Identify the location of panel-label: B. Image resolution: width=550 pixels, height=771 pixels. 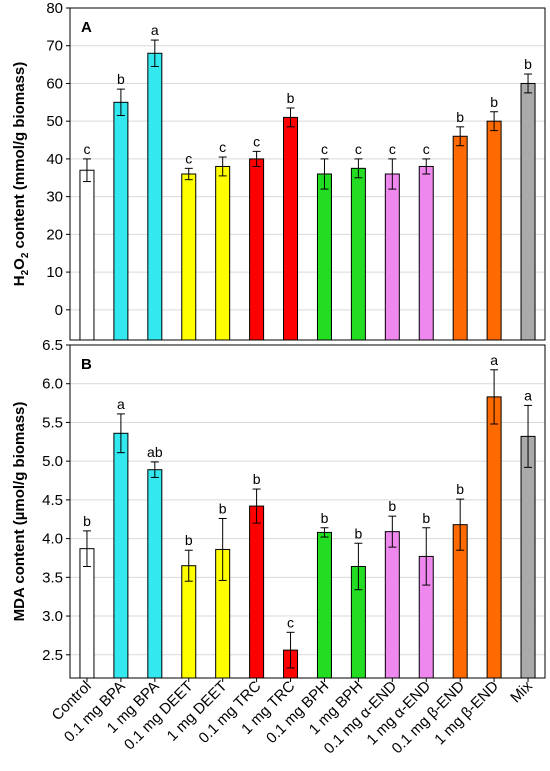
(86, 364).